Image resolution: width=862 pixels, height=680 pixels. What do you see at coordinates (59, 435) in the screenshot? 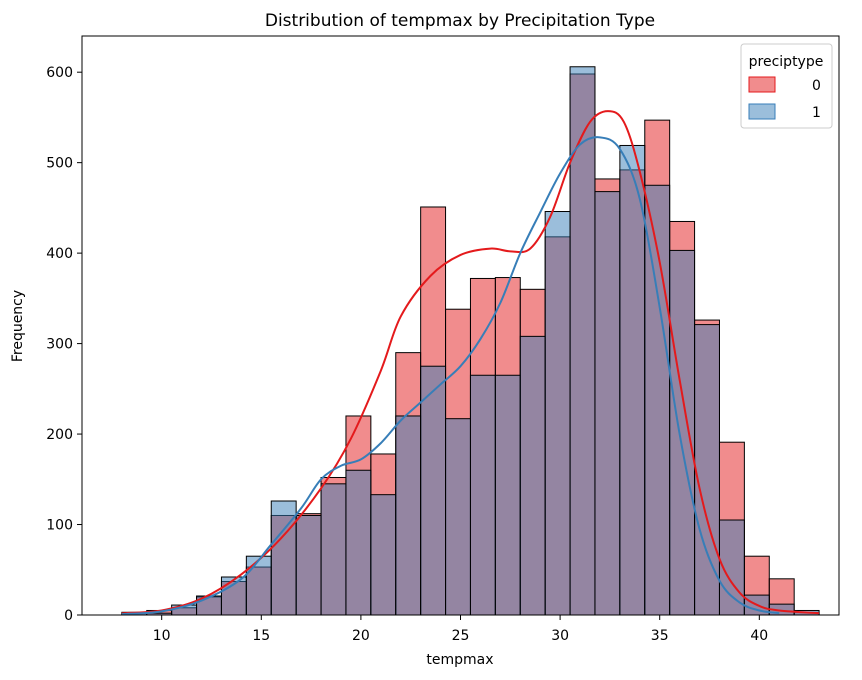
I see `y-tick-label: 200` at bounding box center [59, 435].